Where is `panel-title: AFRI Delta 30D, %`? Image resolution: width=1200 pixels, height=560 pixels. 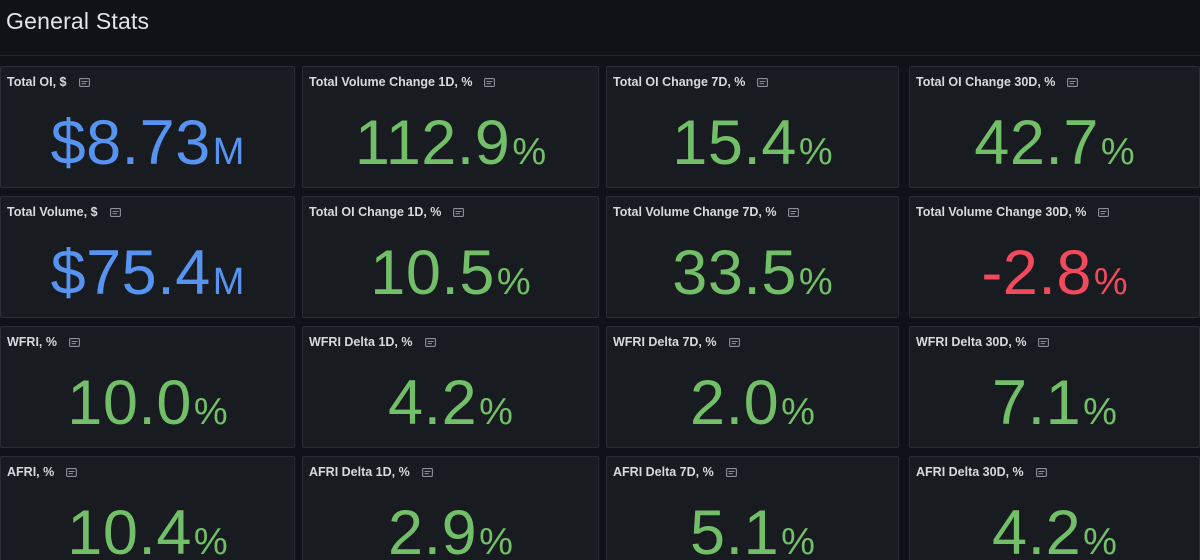
panel-title: AFRI Delta 30D, % is located at coordinates (970, 472).